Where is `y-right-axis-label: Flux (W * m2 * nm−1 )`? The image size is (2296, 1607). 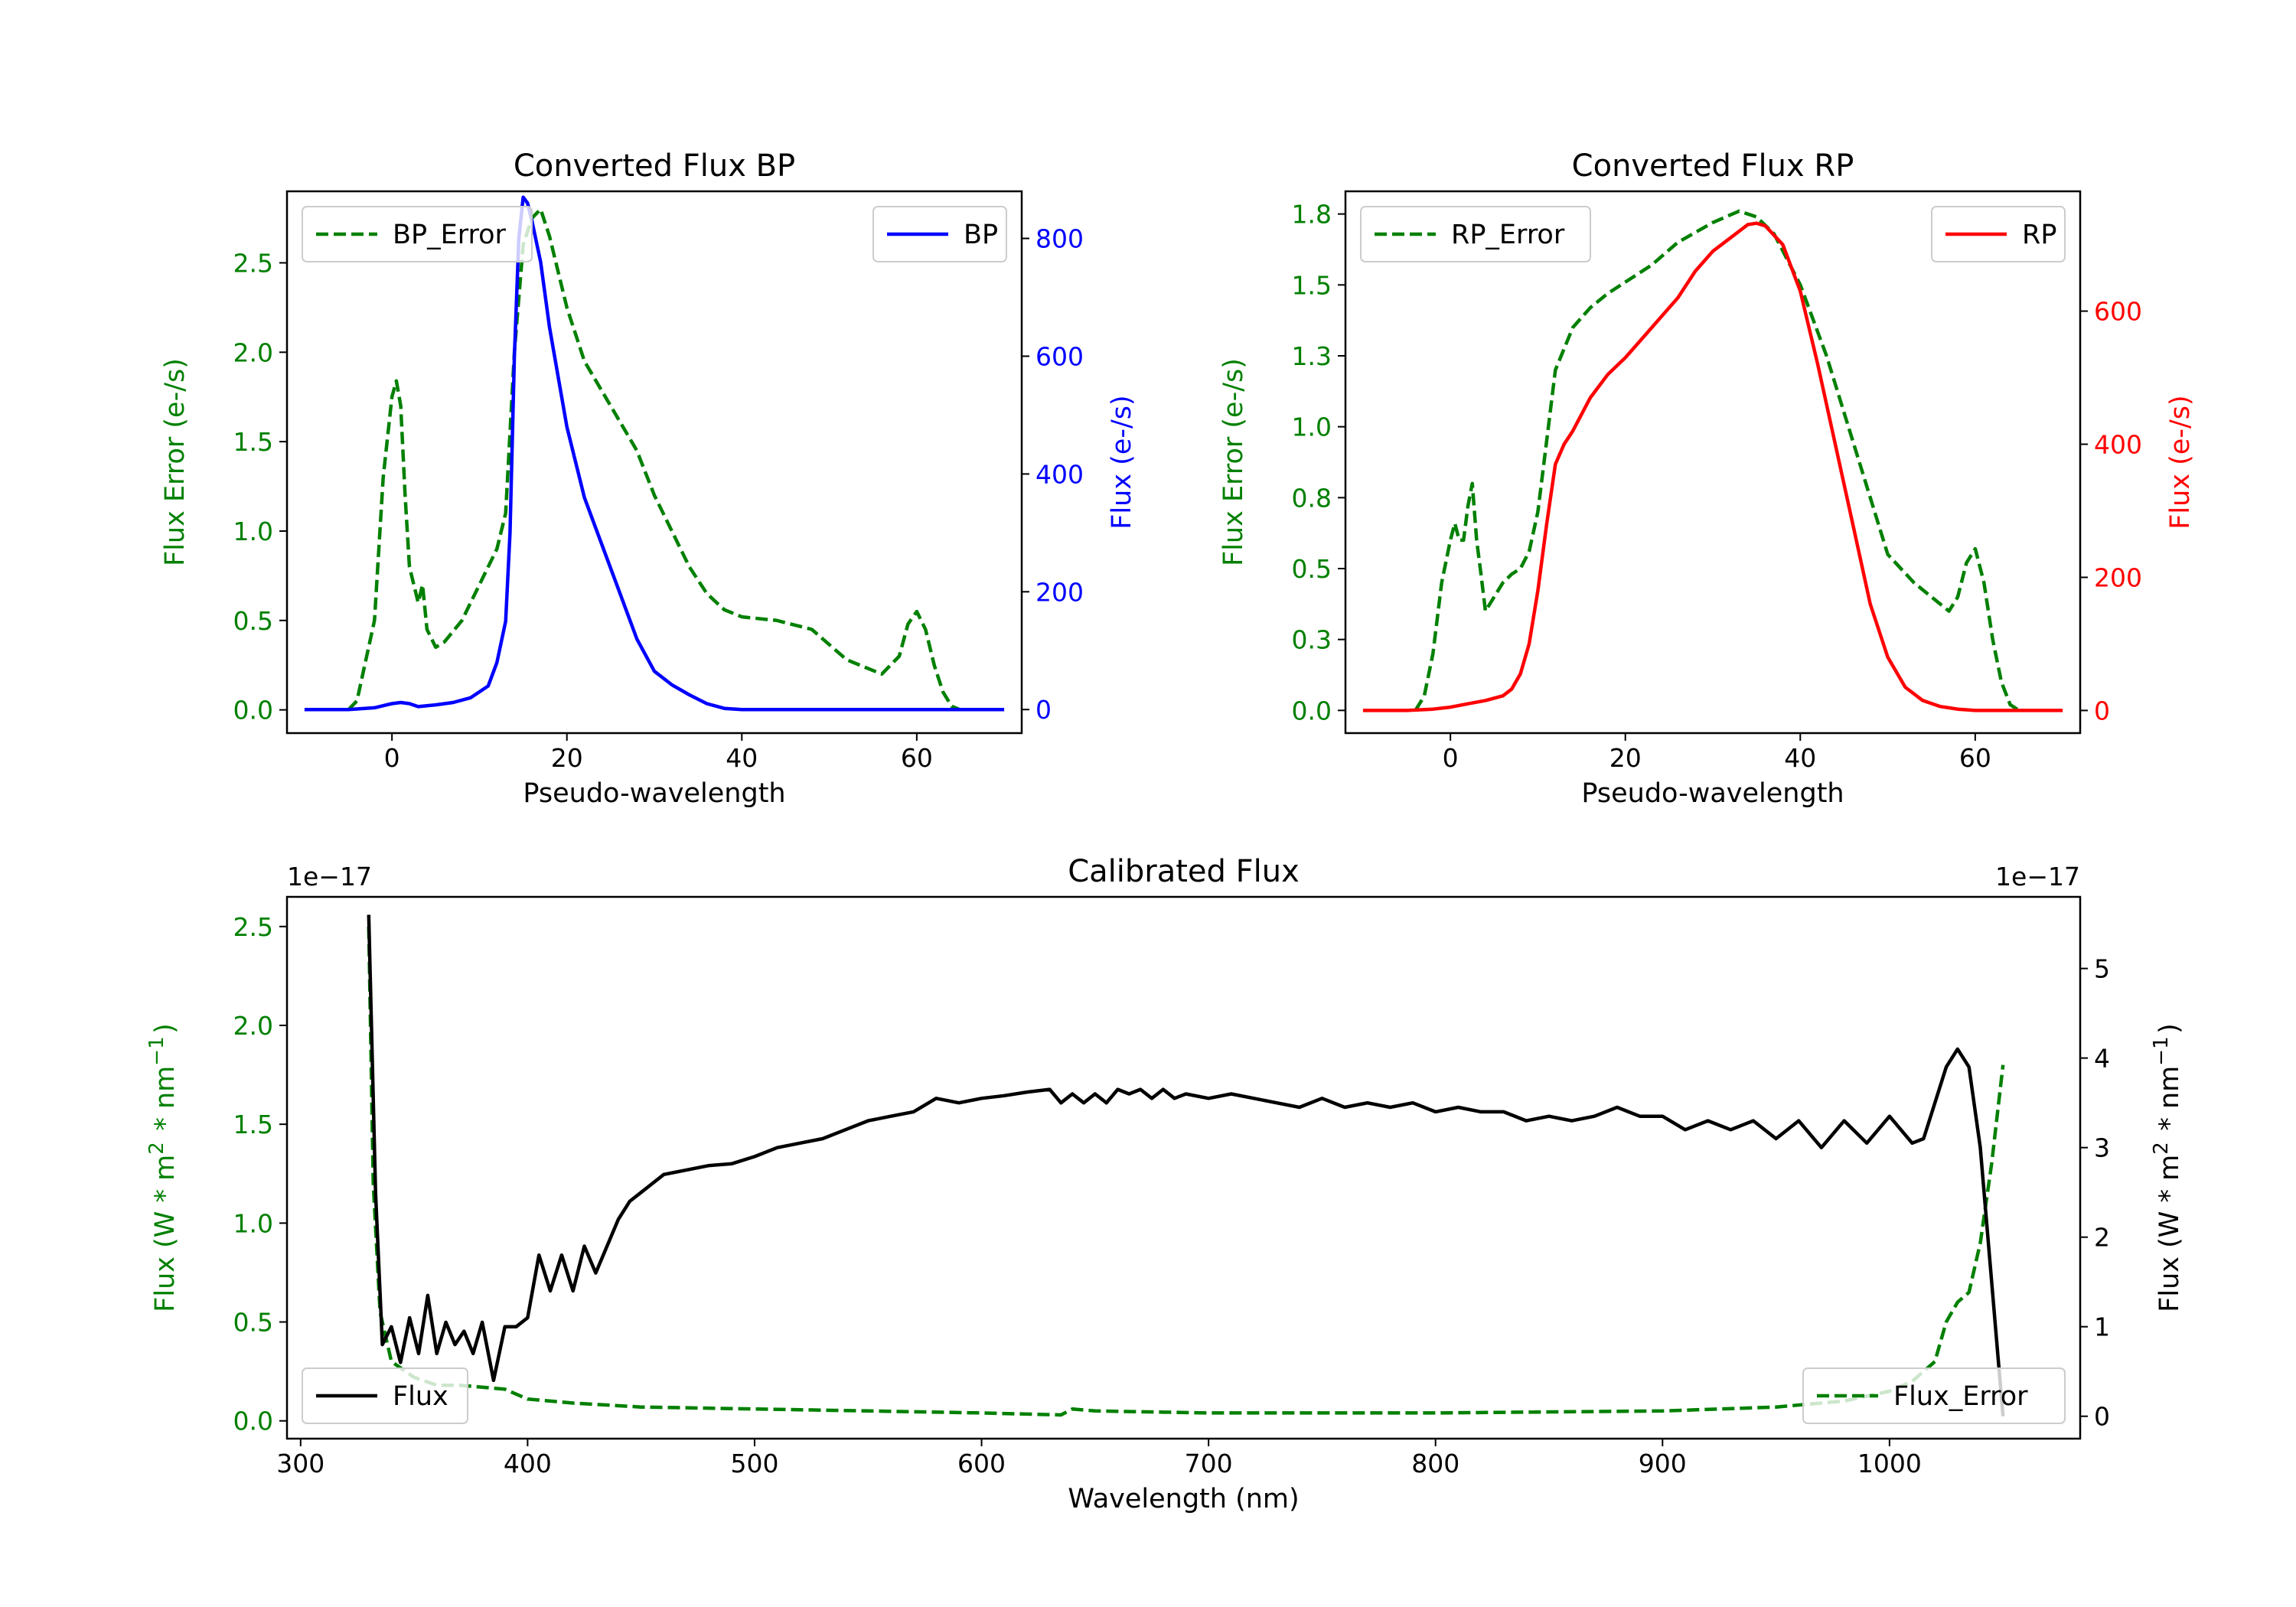
y-right-axis-label: Flux (W * m2 * nm−1 ) is located at coordinates (2167, 1167).